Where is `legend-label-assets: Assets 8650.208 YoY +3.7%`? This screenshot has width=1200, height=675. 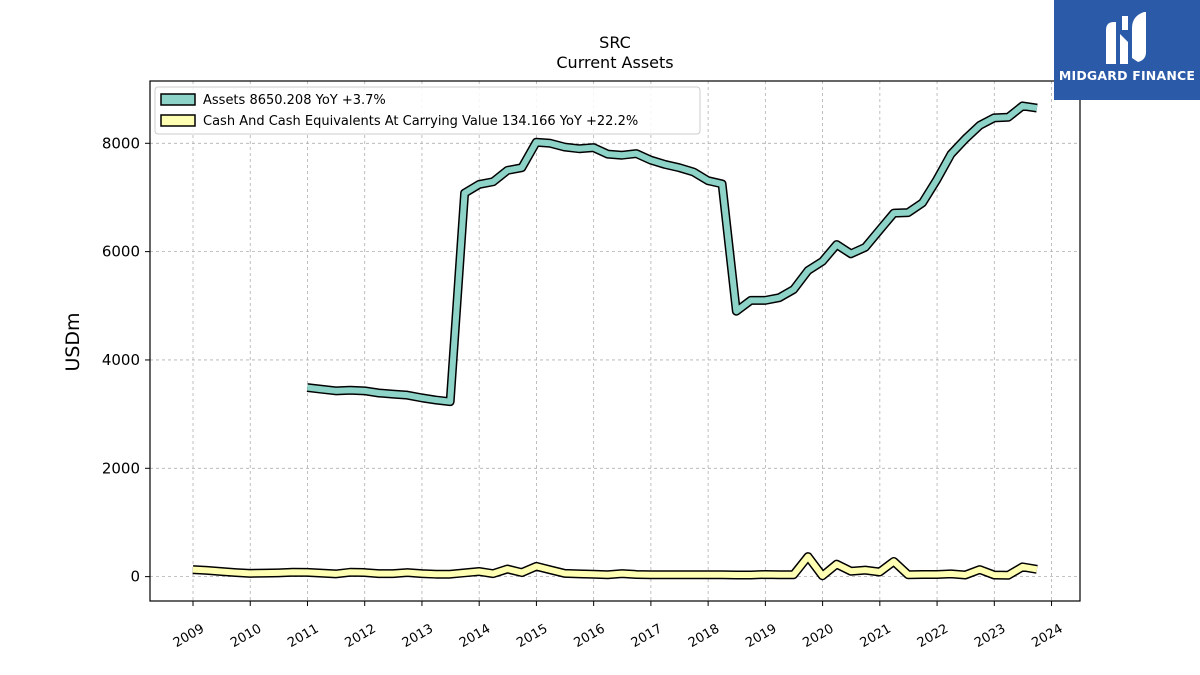 legend-label-assets: Assets 8650.208 YoY +3.7% is located at coordinates (294, 100).